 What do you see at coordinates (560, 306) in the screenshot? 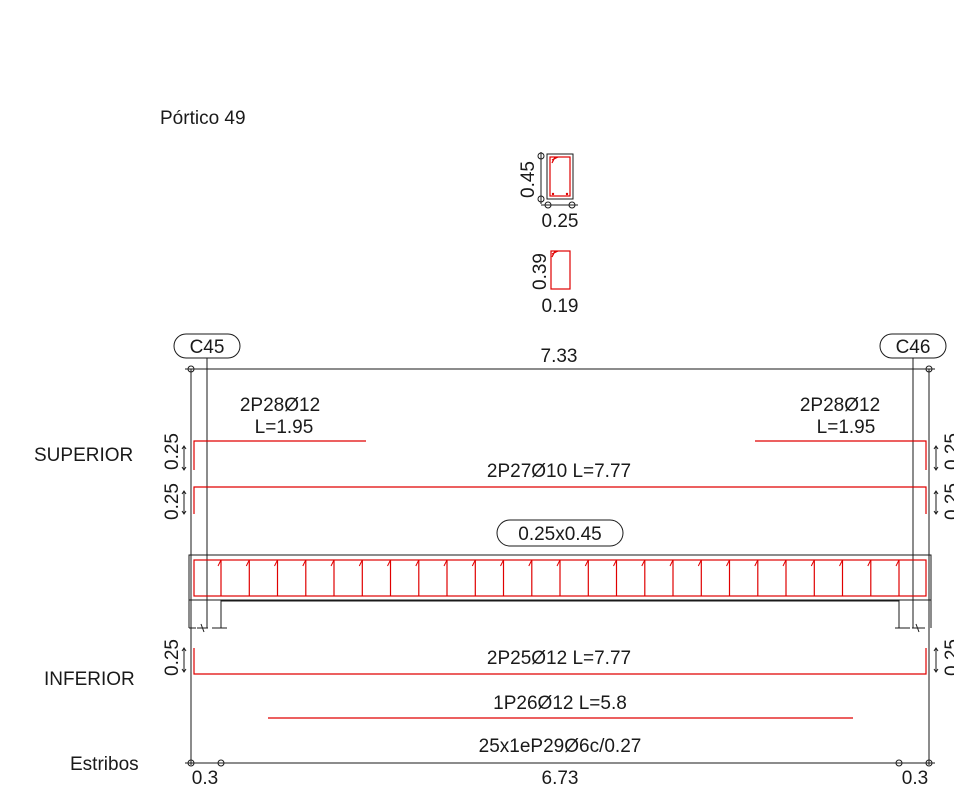
I see `stirrup-width-label: 0.19` at bounding box center [560, 306].